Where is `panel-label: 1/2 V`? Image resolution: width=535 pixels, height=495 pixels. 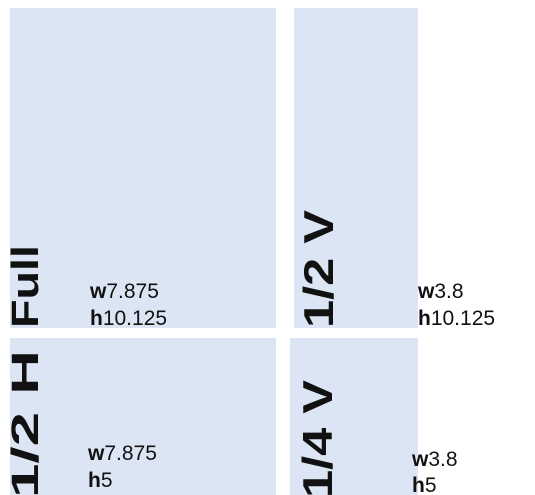 panel-label: 1/2 V is located at coordinates (318, 269).